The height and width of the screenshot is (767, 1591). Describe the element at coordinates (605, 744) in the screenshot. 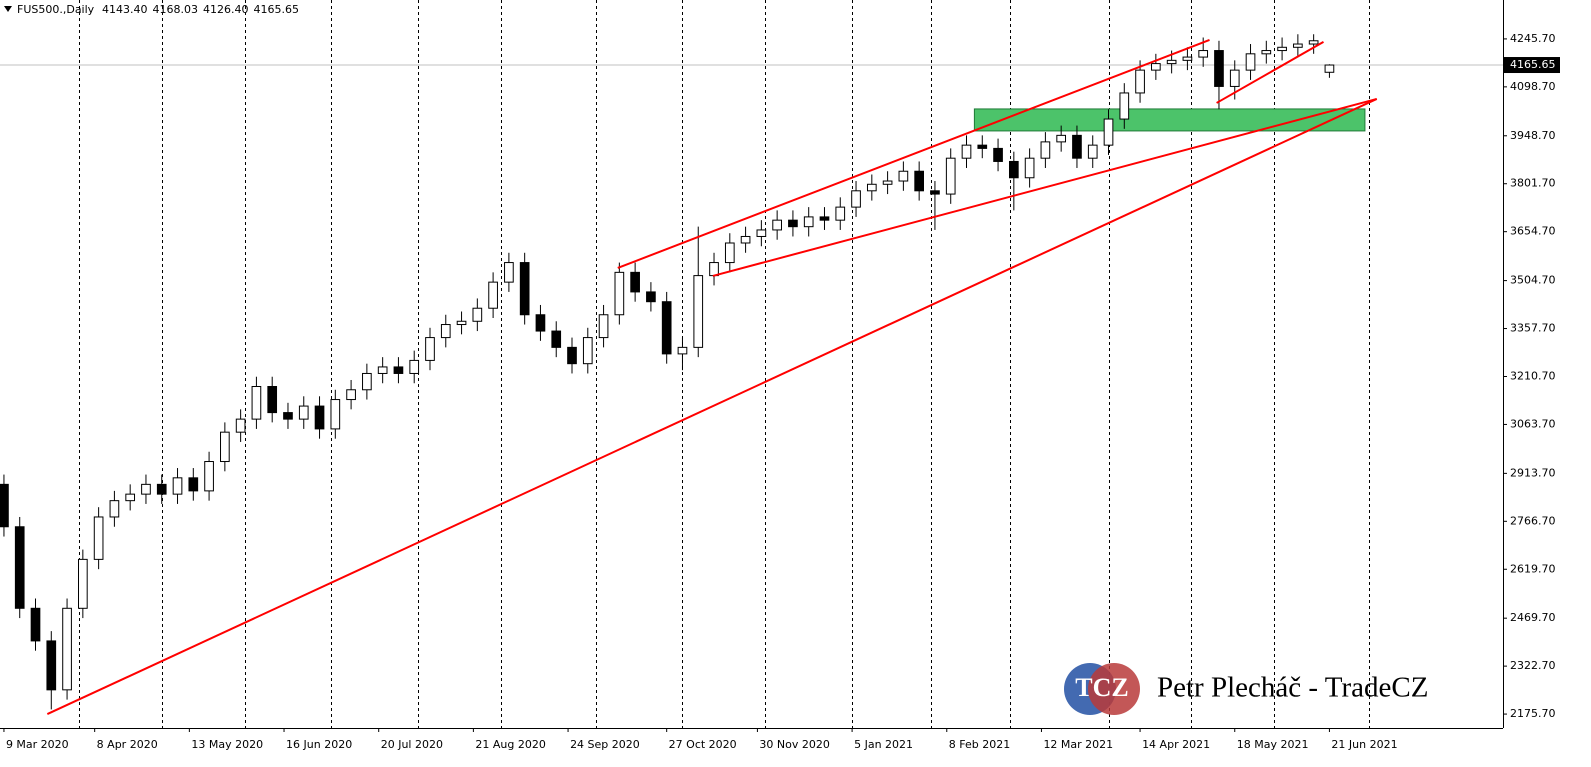

I see `x-tick-label: 24 Sep 2020` at that location.